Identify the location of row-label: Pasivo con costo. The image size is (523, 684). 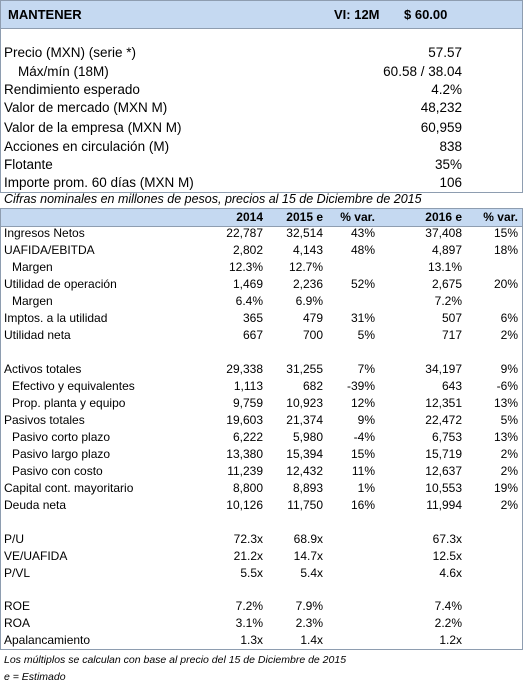
(57, 471).